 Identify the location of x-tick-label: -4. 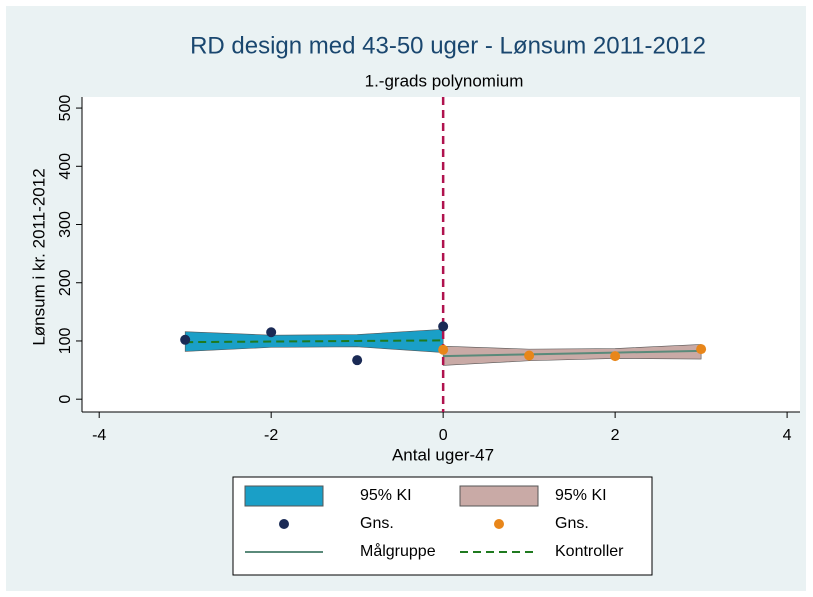
(99, 435).